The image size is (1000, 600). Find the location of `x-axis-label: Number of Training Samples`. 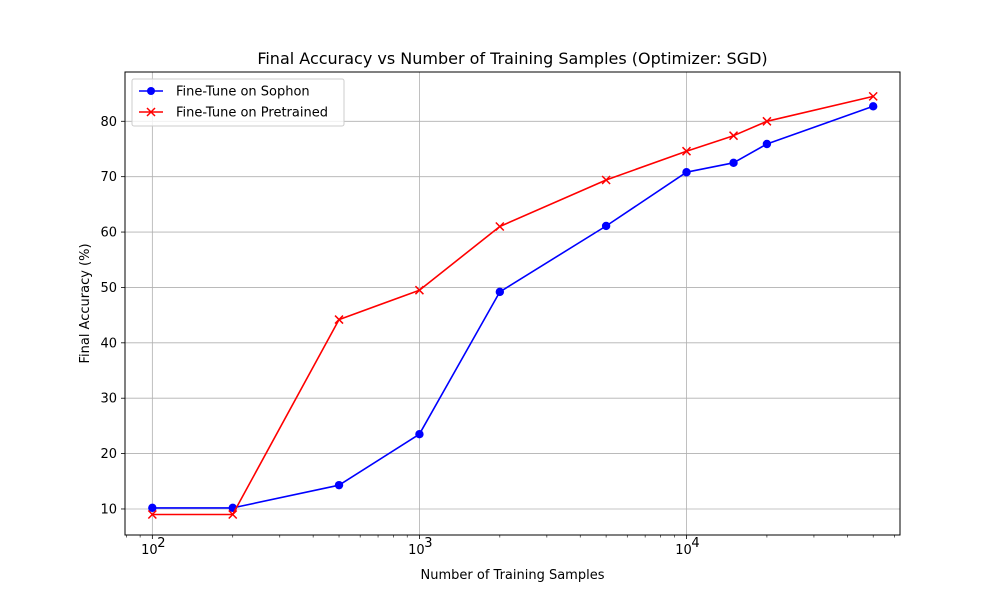

x-axis-label: Number of Training Samples is located at coordinates (513, 575).